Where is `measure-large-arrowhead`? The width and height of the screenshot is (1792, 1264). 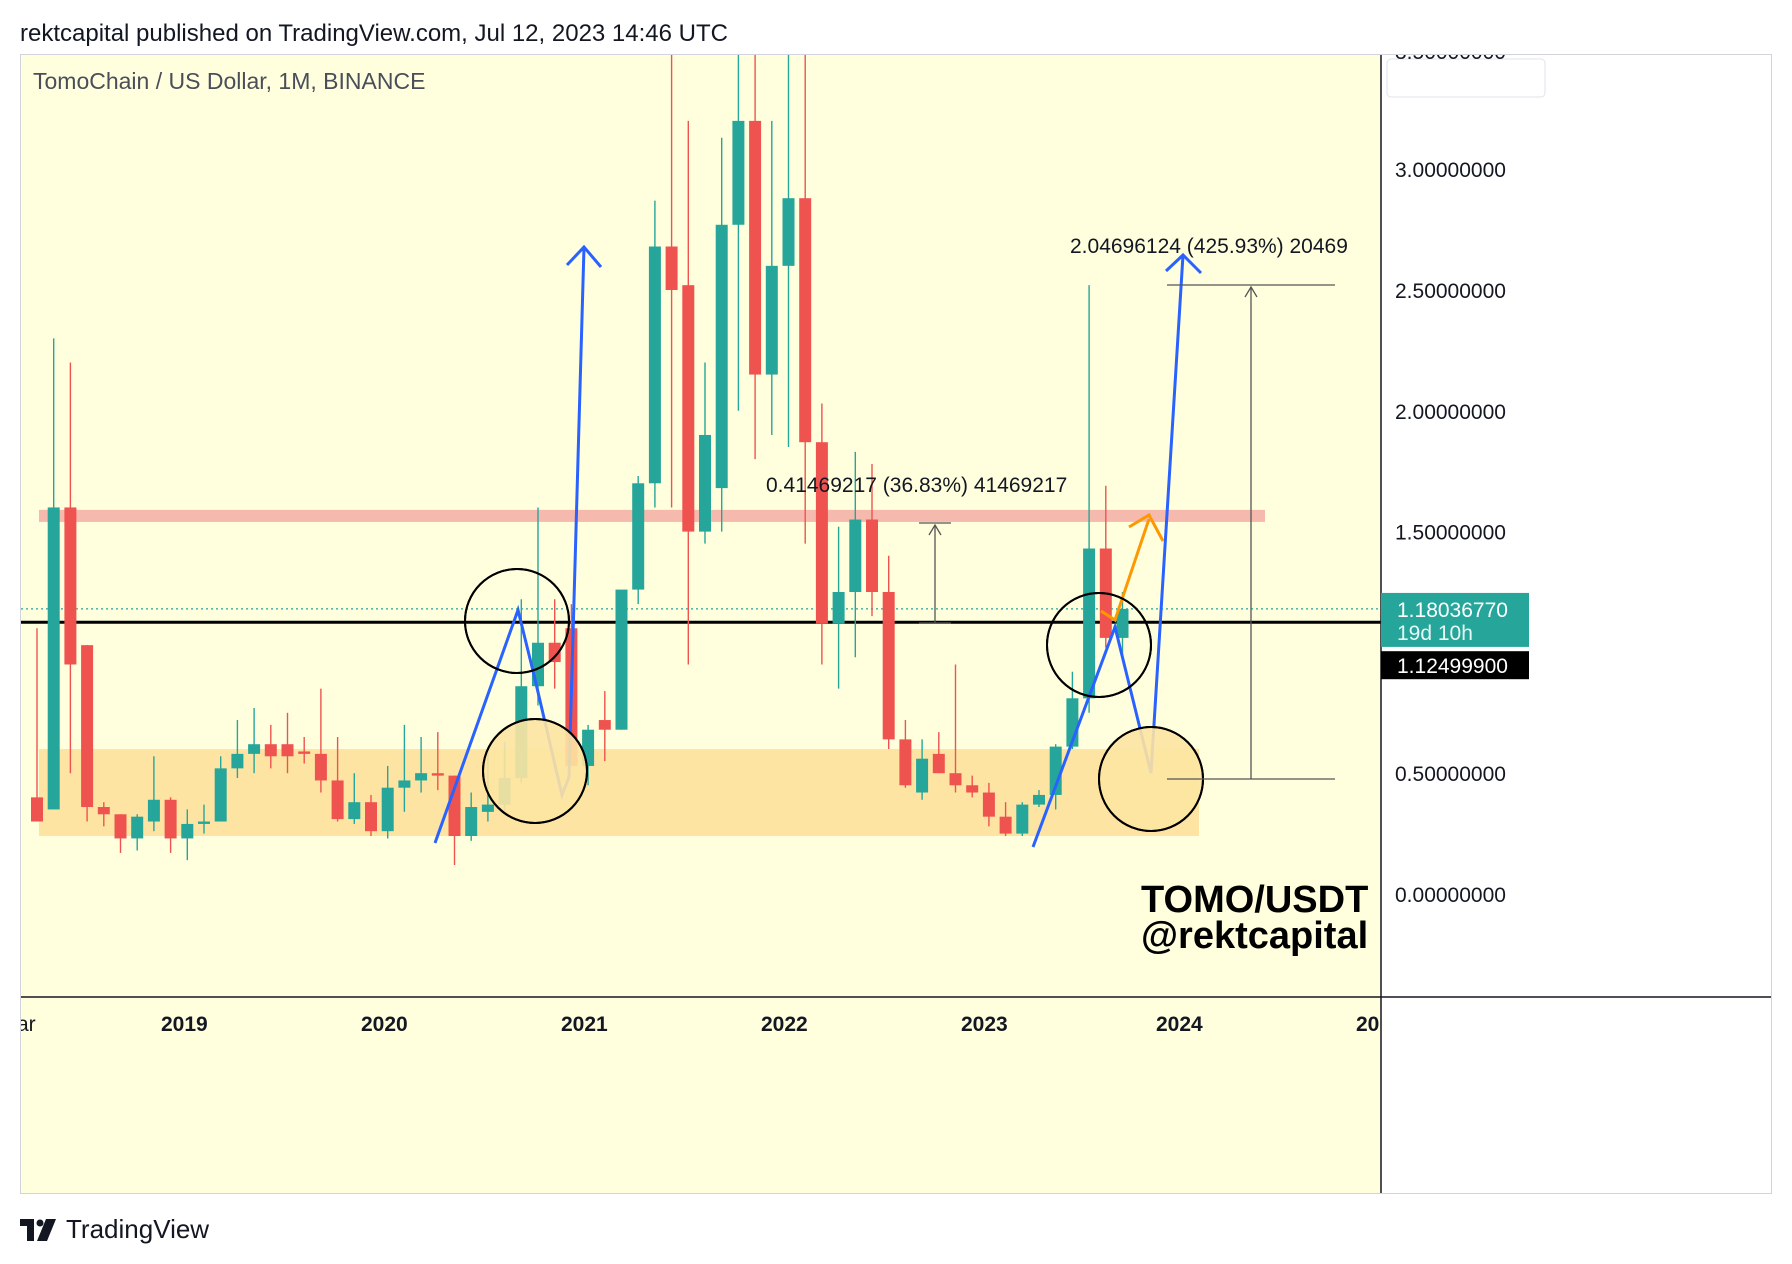
measure-large-arrowhead is located at coordinates (1251, 291).